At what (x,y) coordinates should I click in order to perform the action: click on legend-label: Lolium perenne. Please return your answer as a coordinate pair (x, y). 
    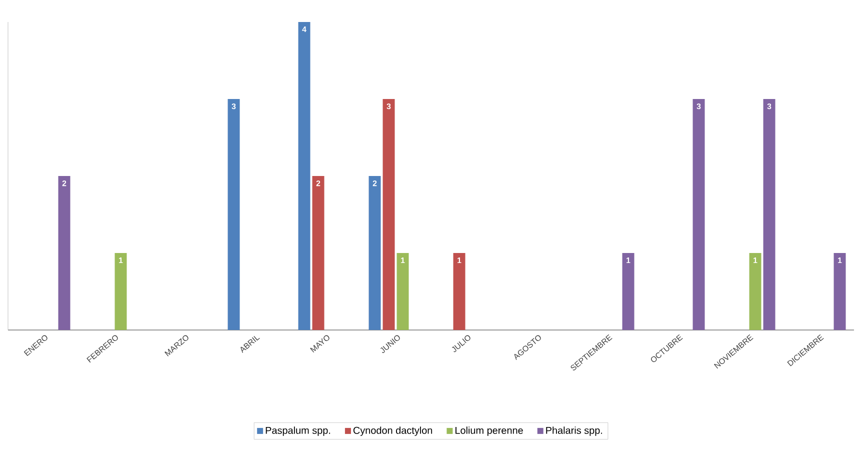
    Looking at the image, I should click on (489, 431).